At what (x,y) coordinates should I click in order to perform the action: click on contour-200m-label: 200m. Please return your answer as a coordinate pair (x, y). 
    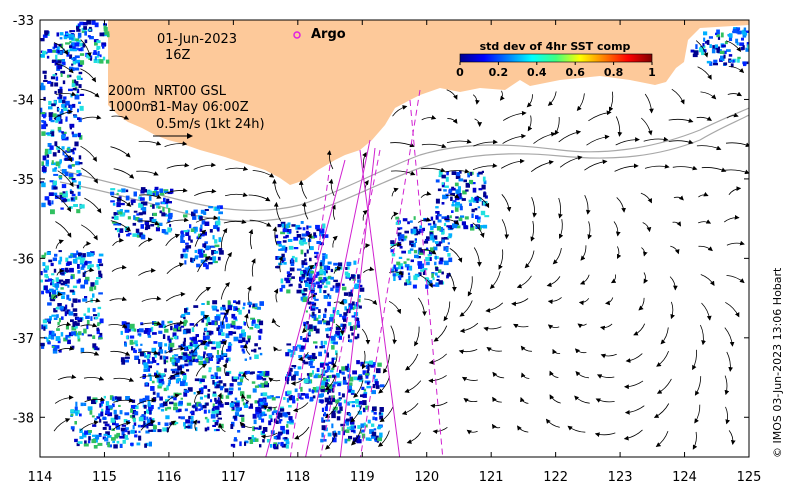
    Looking at the image, I should click on (126, 91).